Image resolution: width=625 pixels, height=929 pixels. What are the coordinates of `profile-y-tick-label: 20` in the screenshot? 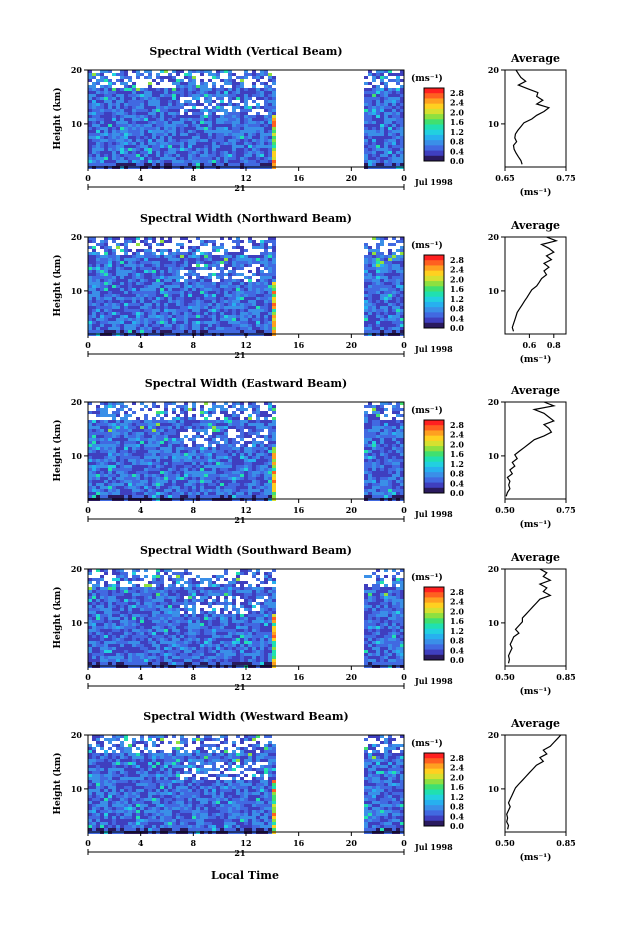 It's located at (494, 70).